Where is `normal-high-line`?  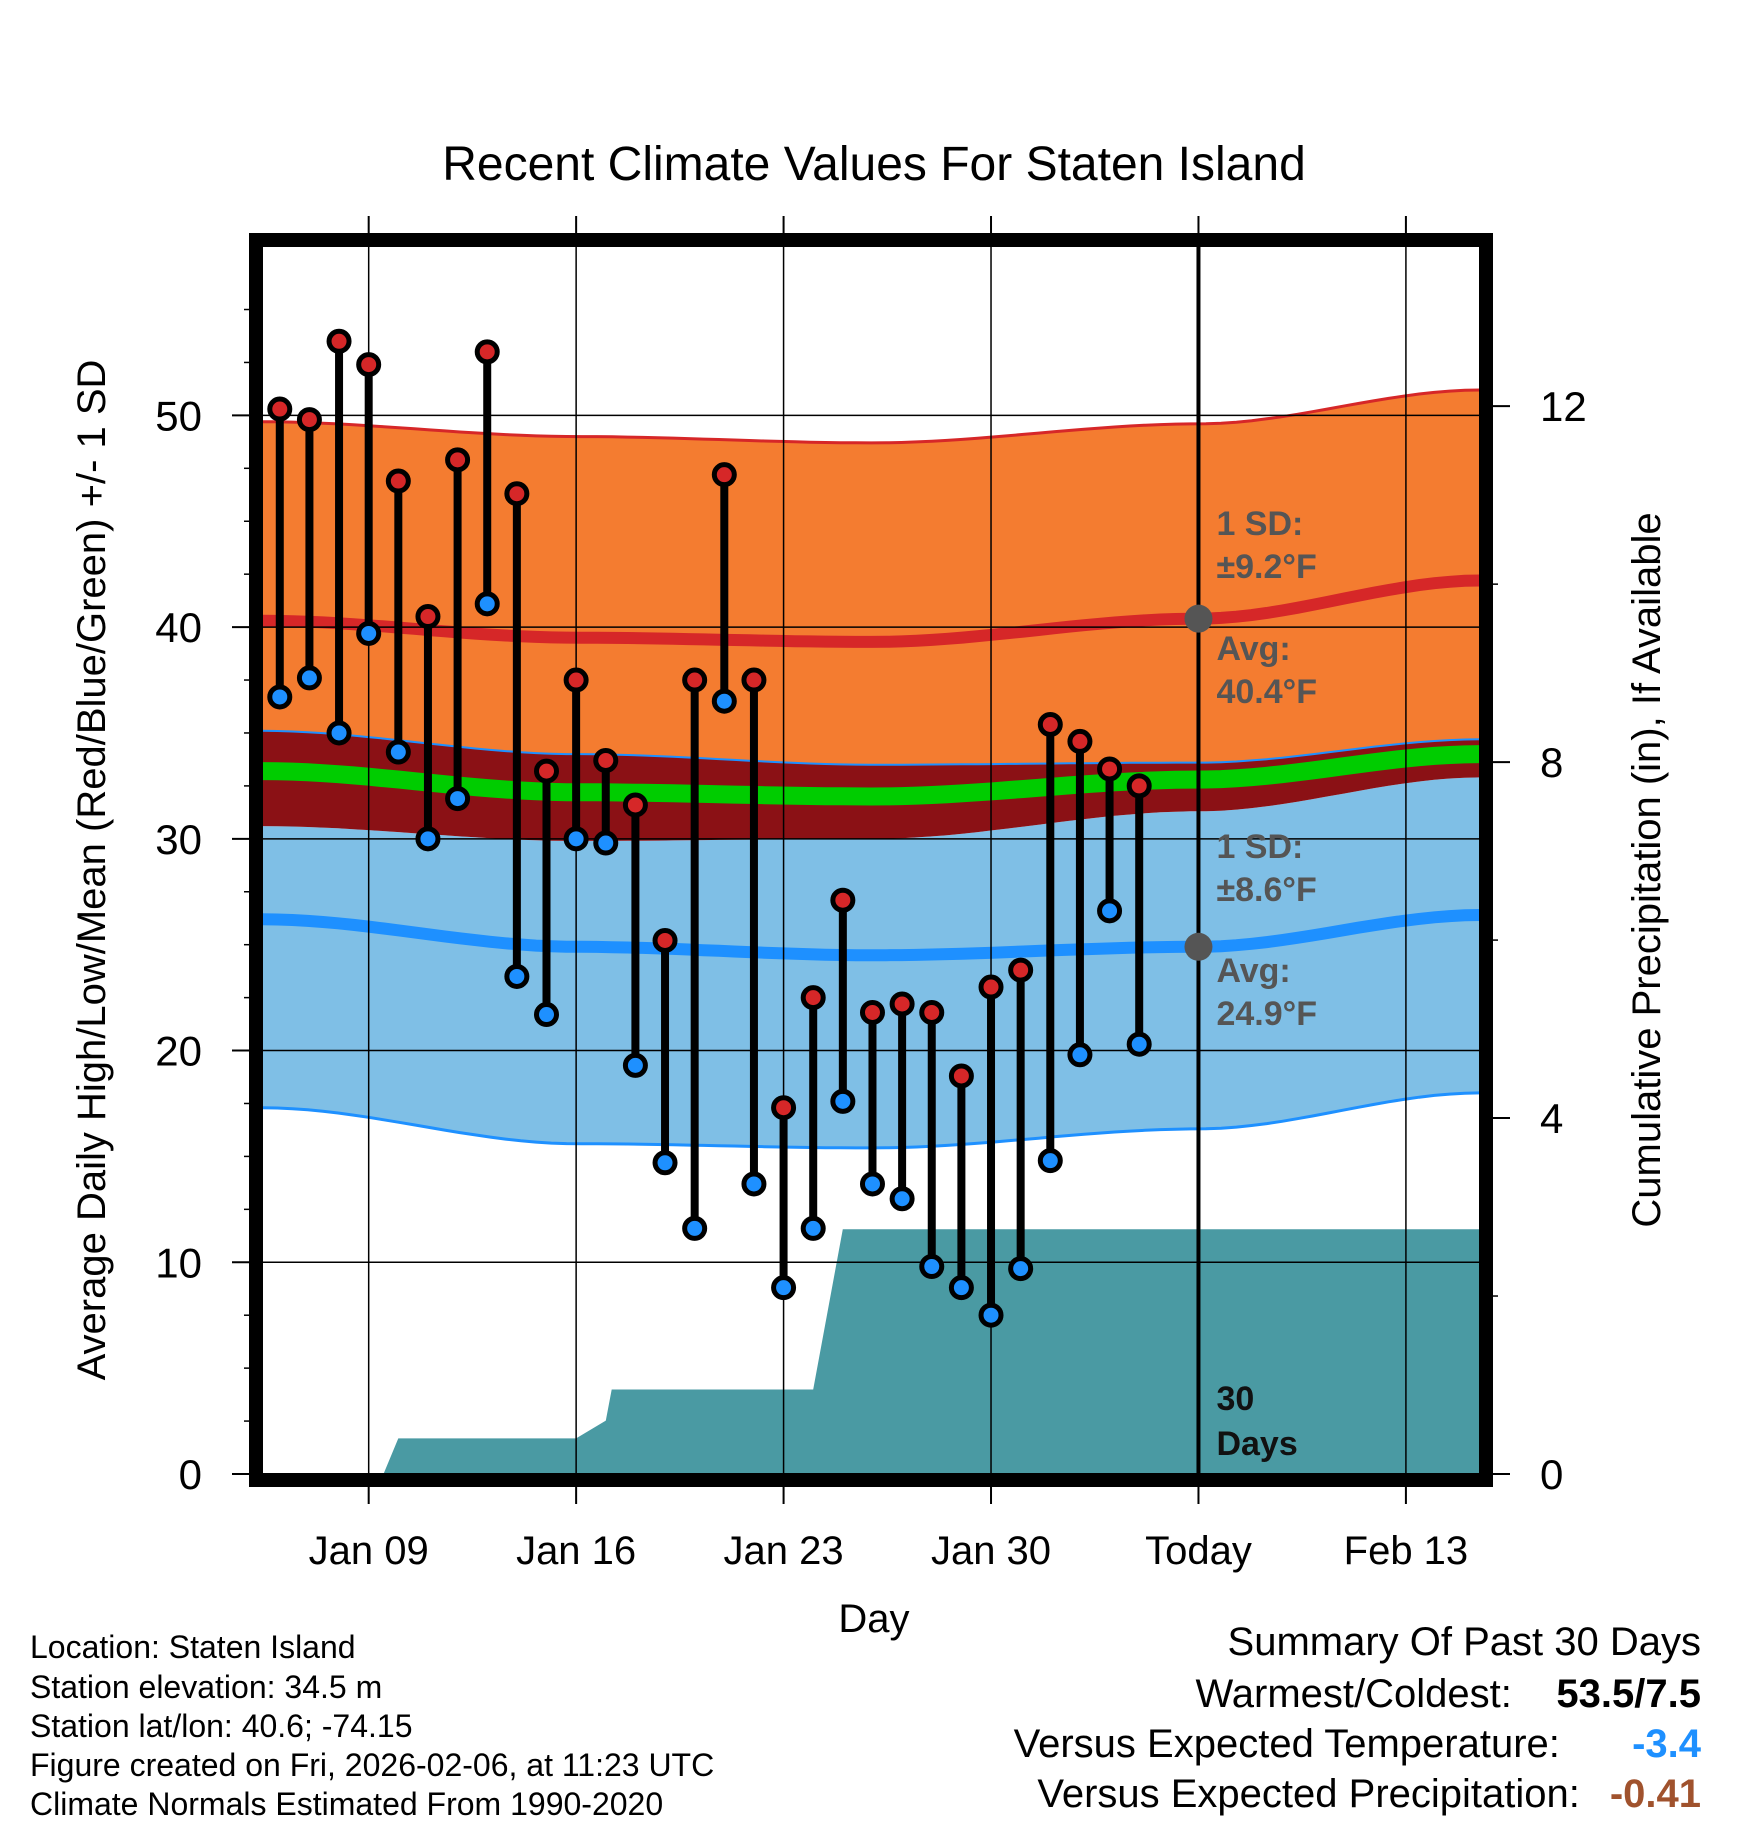
normal-high-line is located at coordinates (871, 611).